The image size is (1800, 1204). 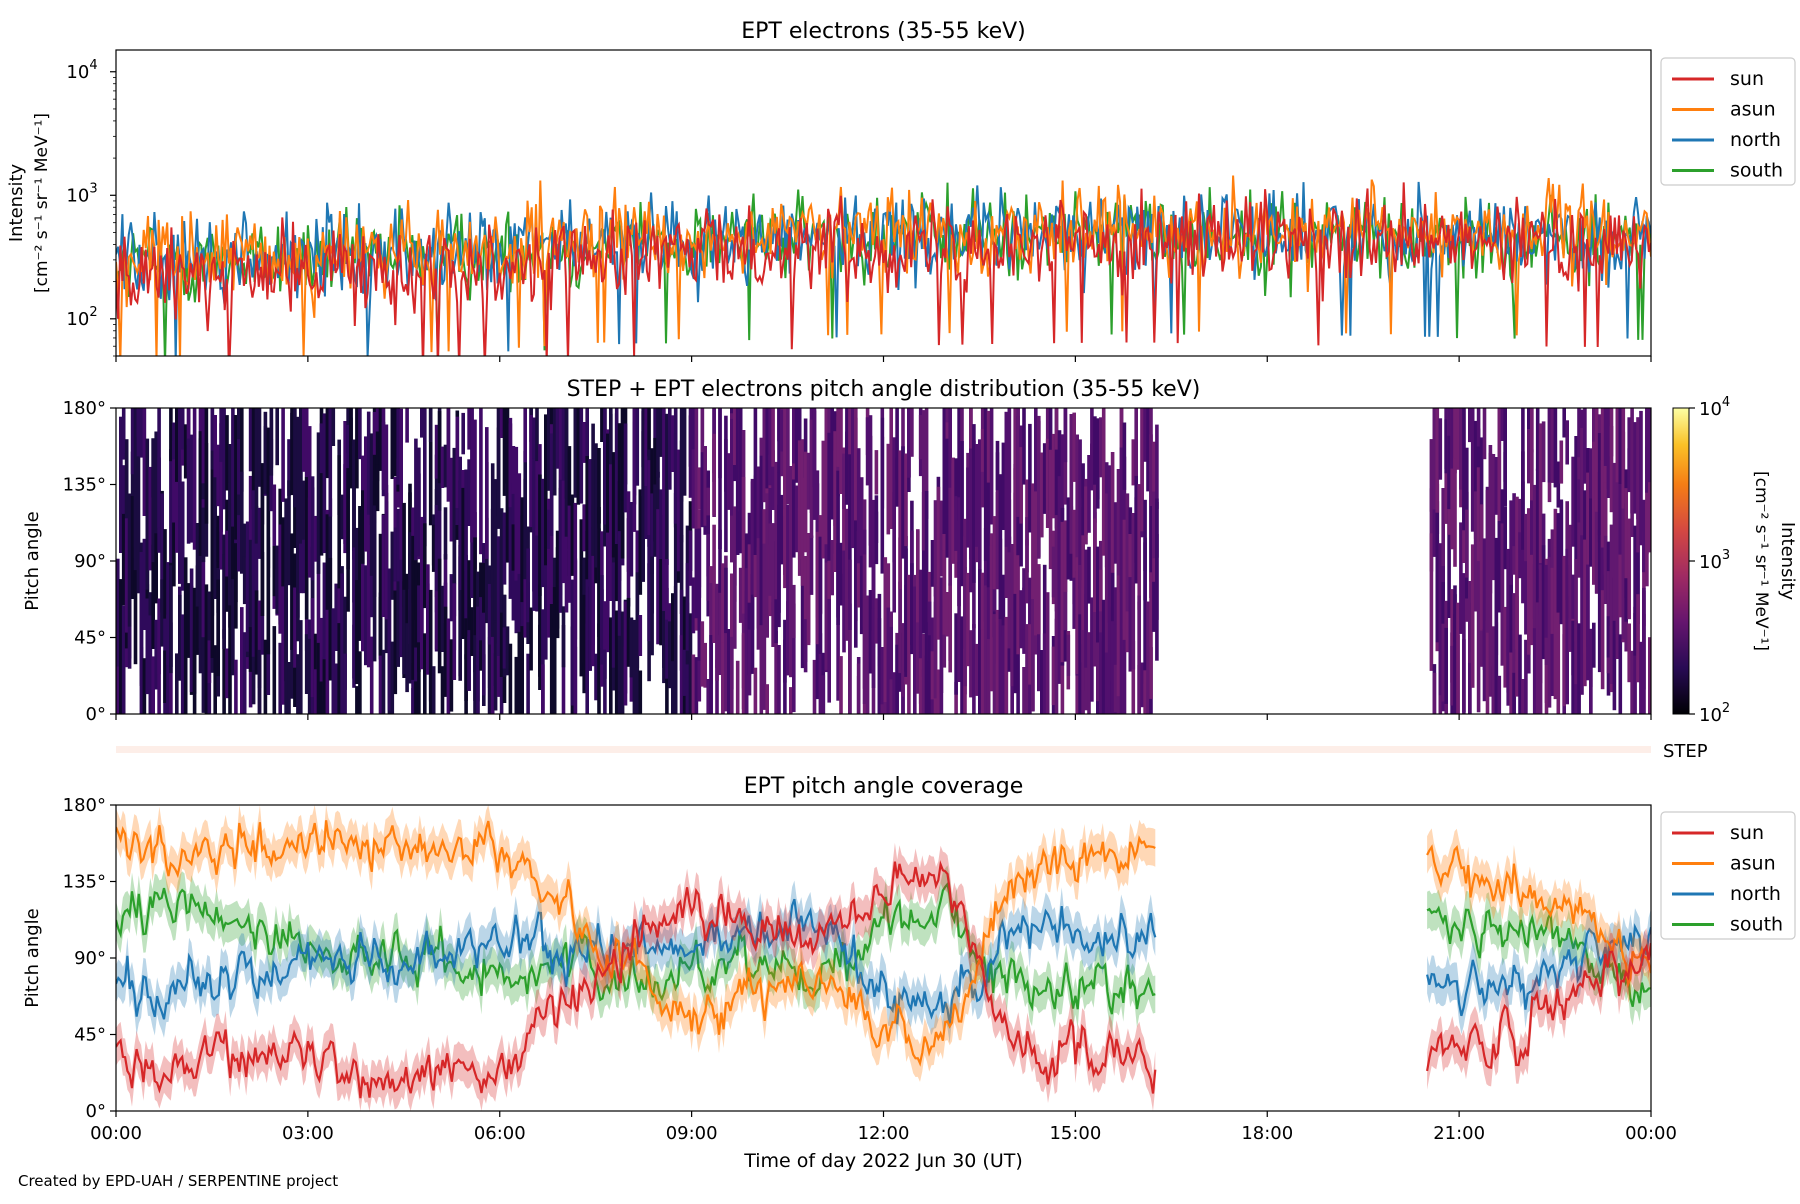 What do you see at coordinates (1728, 121) in the screenshot?
I see `legend: sun asun north south` at bounding box center [1728, 121].